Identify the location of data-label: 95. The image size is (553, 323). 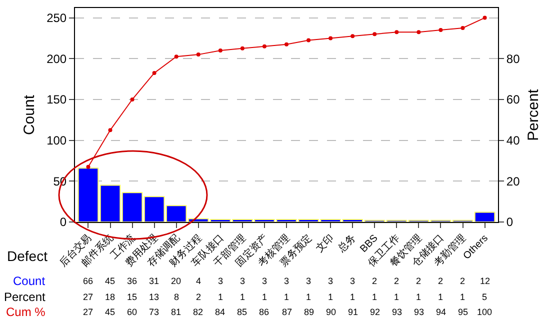
(463, 312).